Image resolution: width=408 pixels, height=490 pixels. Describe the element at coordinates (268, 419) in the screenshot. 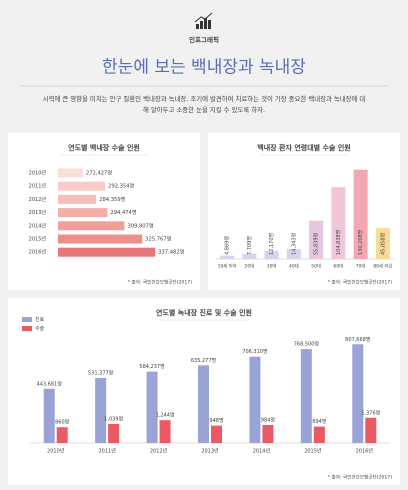

I see `value-label: 984명` at that location.